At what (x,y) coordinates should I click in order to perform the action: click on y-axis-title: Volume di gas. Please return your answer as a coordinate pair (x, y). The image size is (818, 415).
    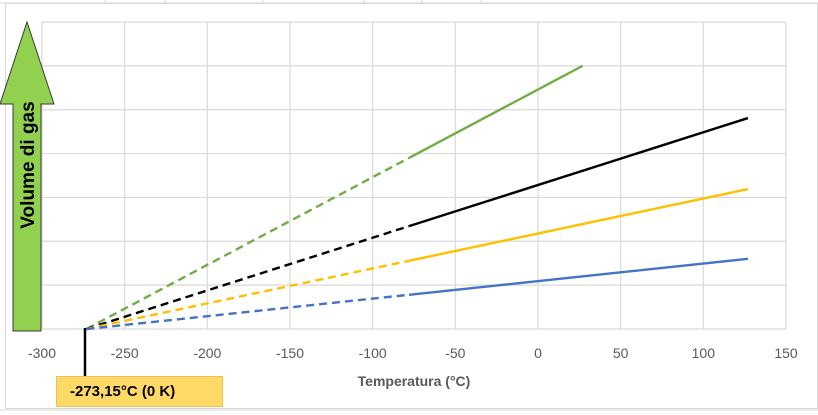
    Looking at the image, I should click on (28, 164).